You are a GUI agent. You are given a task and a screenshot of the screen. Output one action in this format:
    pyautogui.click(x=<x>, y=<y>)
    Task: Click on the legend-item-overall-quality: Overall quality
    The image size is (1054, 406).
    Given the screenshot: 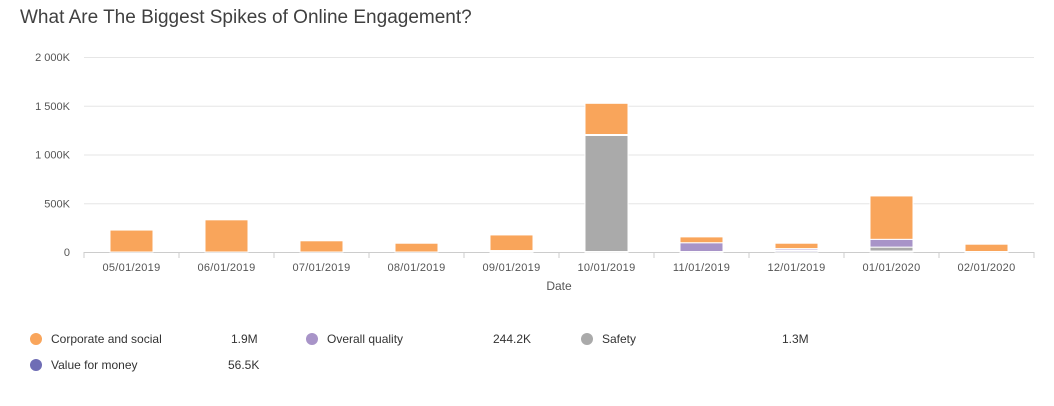 What is the action you would take?
    pyautogui.click(x=354, y=339)
    